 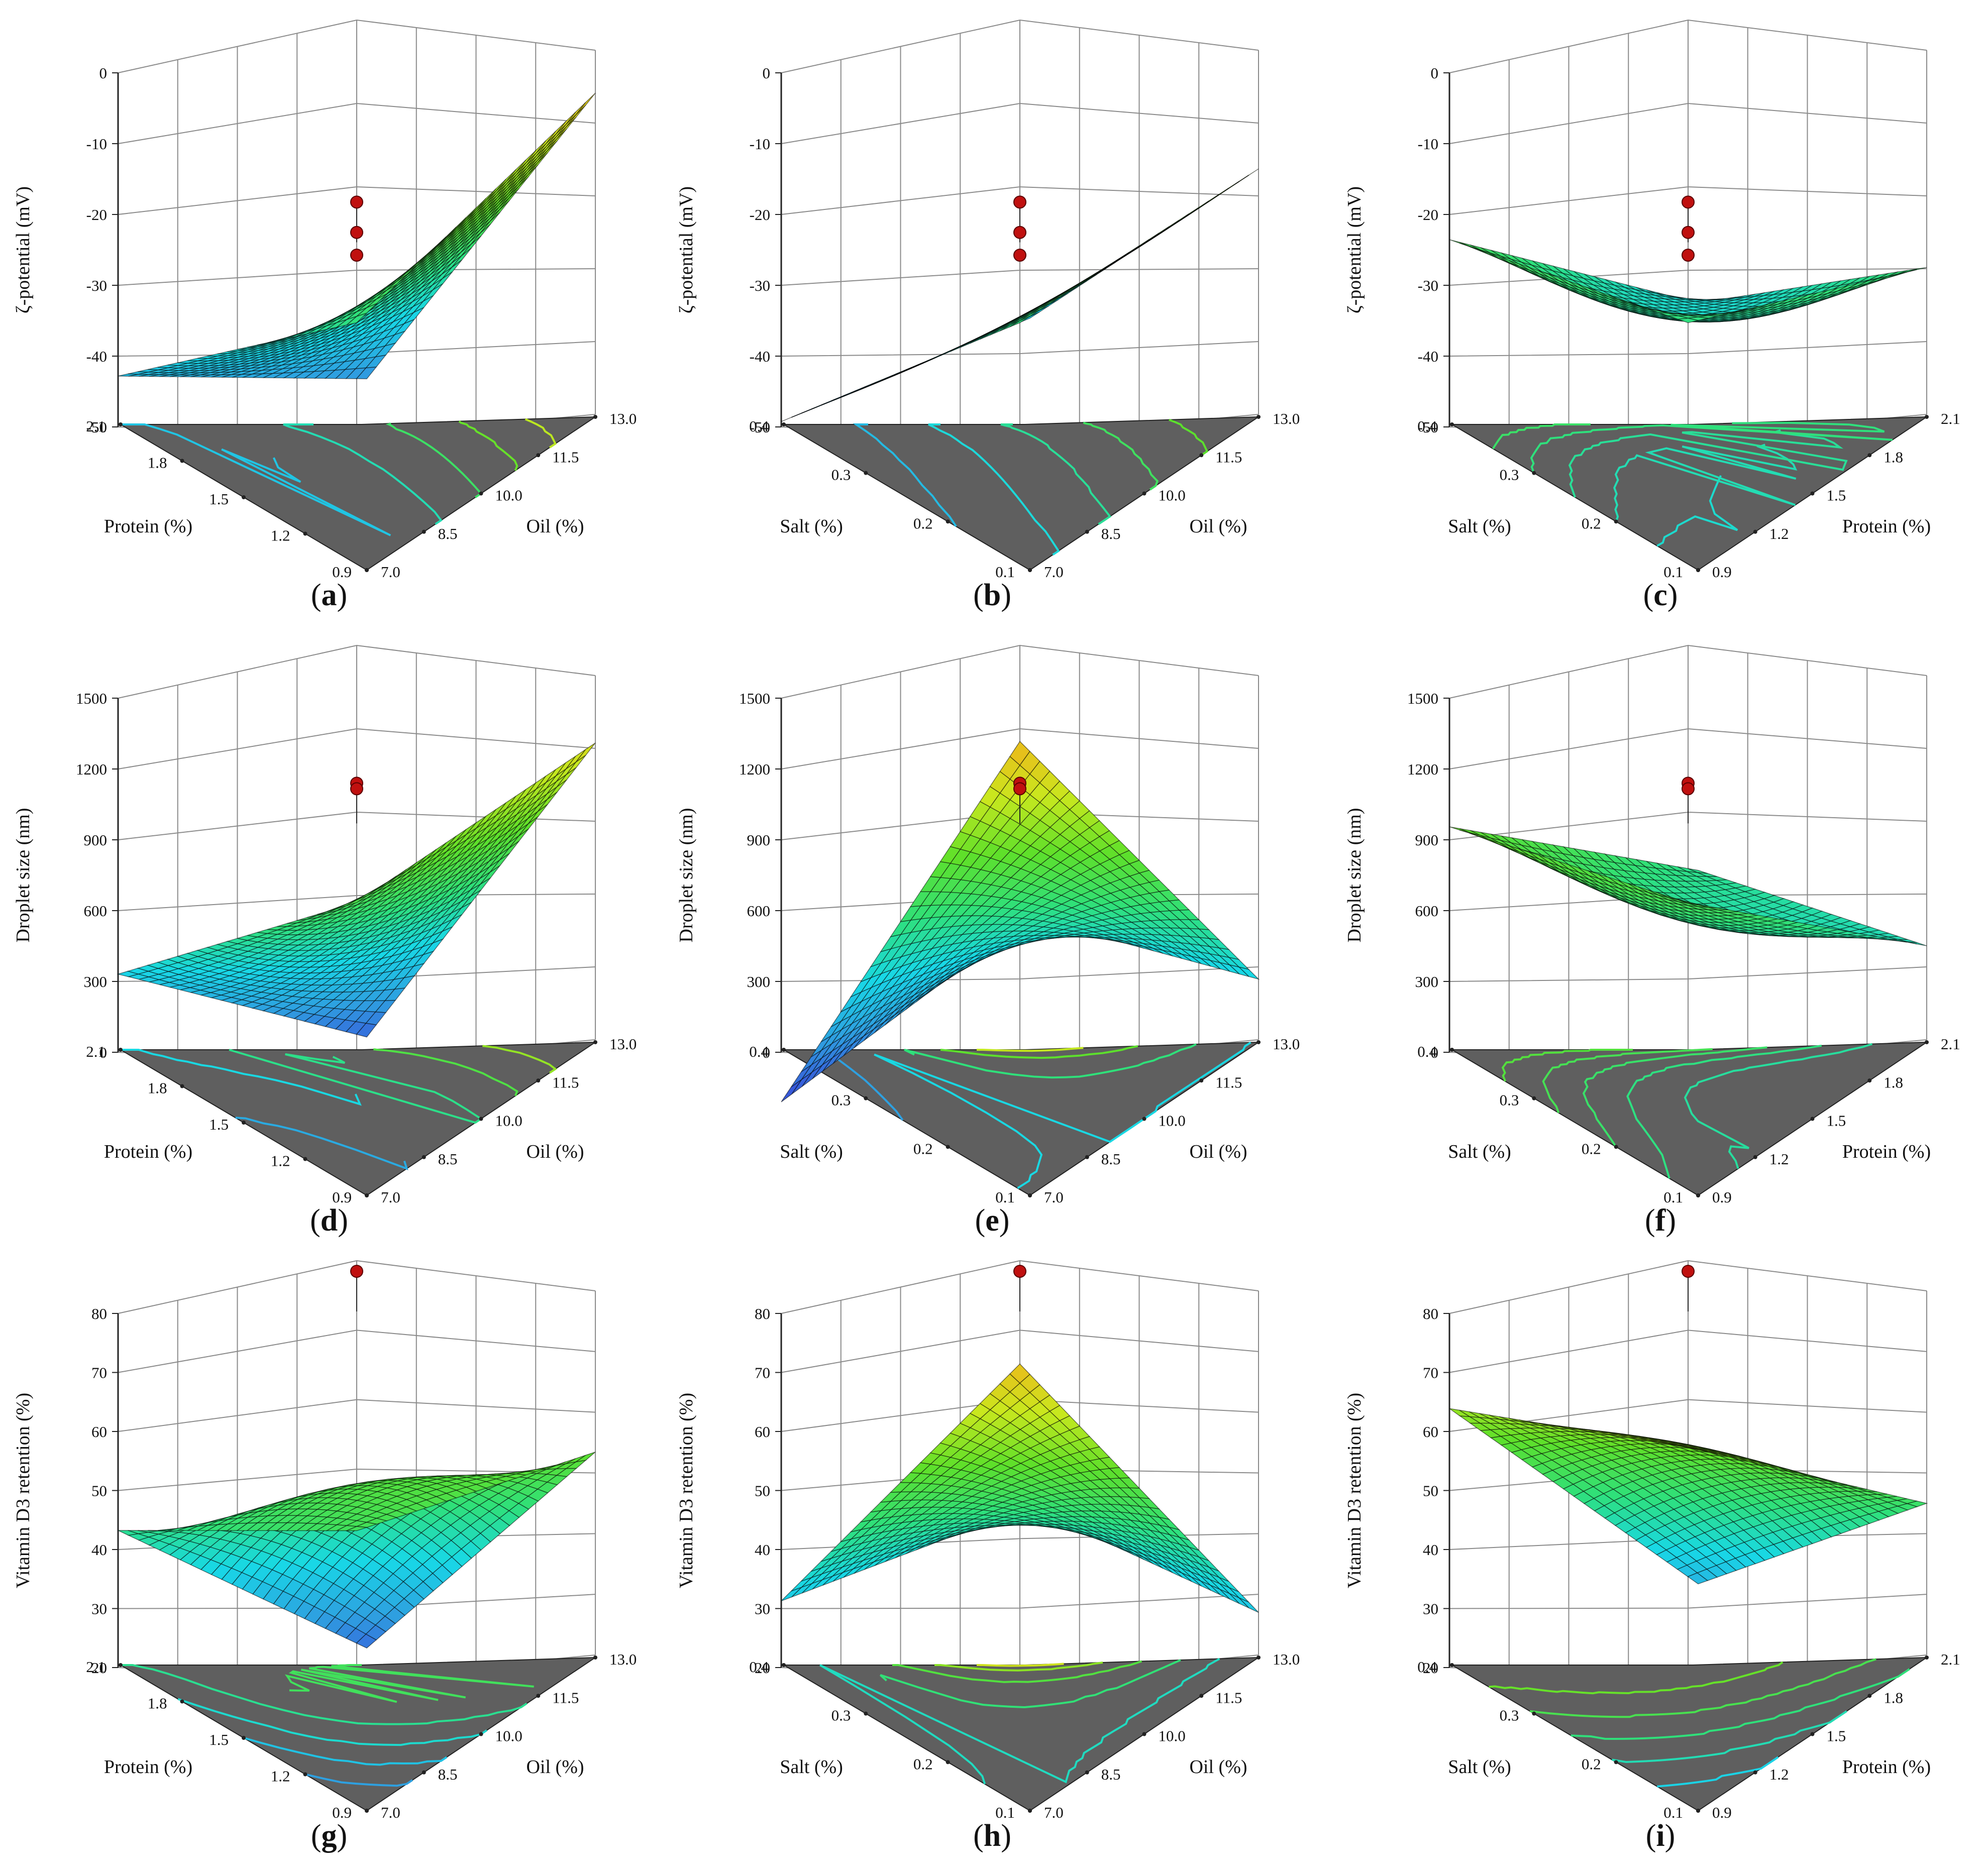 I want to click on z-tick-label: 1200, so click(x=1423, y=769).